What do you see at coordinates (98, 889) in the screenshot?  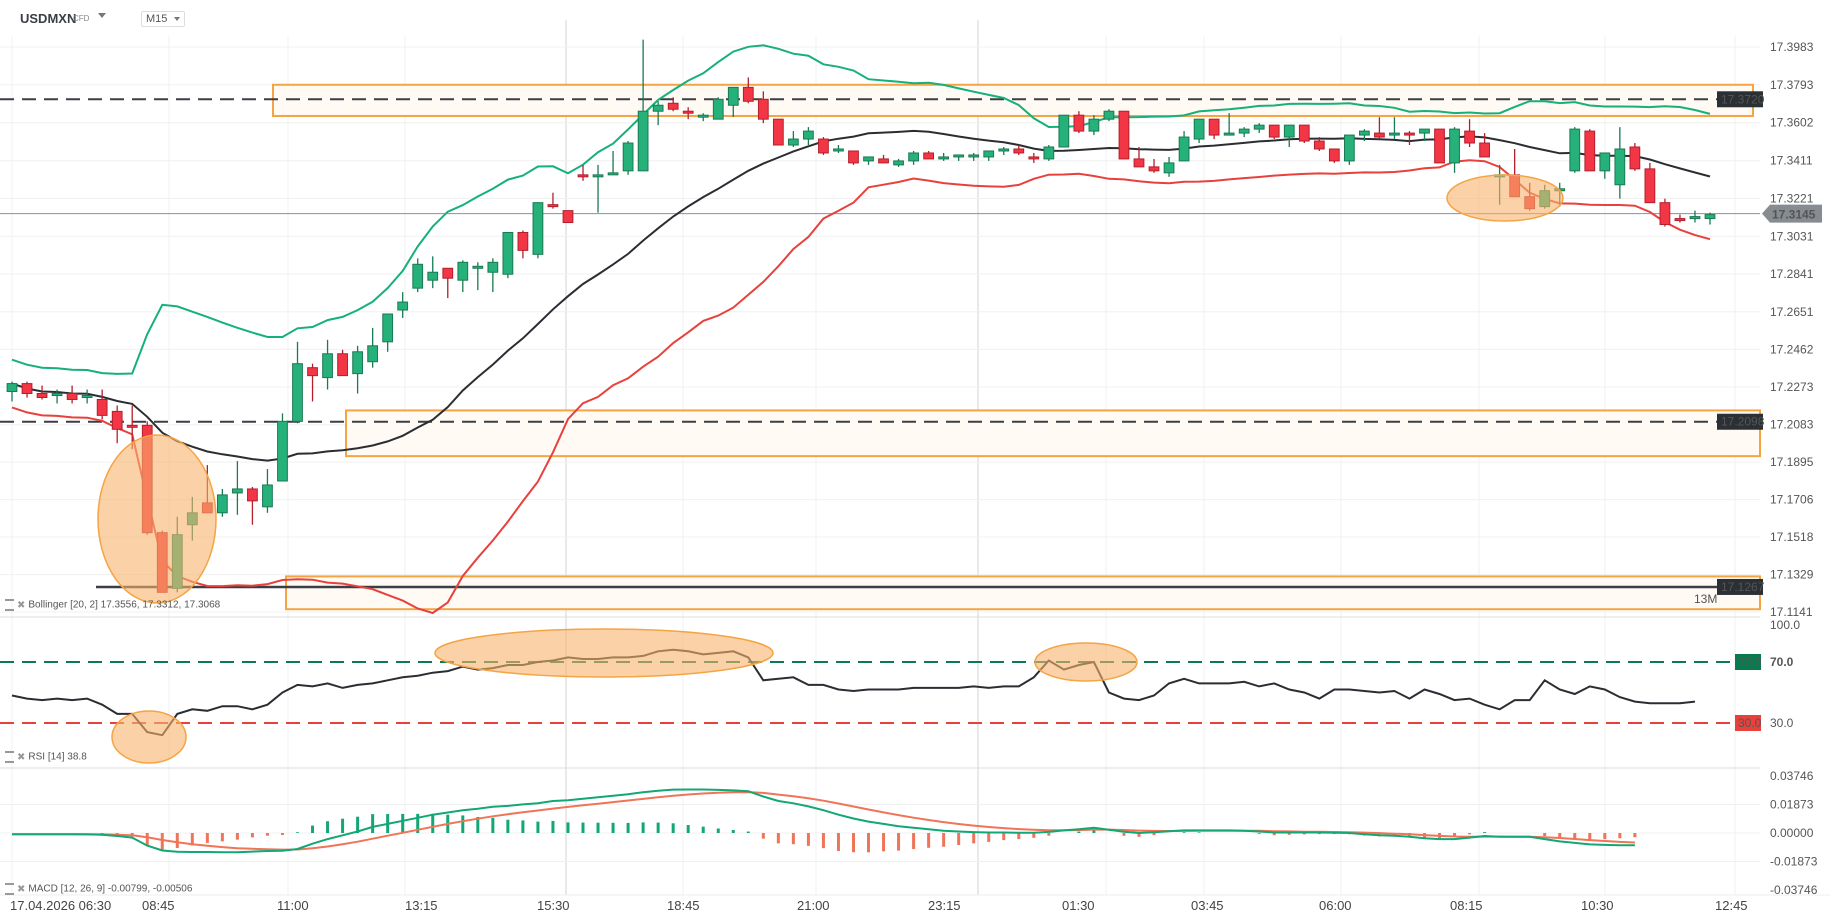 I see `macd-legend: ✖ MACD [12, 26, 9] -0.00799, -0.00506` at bounding box center [98, 889].